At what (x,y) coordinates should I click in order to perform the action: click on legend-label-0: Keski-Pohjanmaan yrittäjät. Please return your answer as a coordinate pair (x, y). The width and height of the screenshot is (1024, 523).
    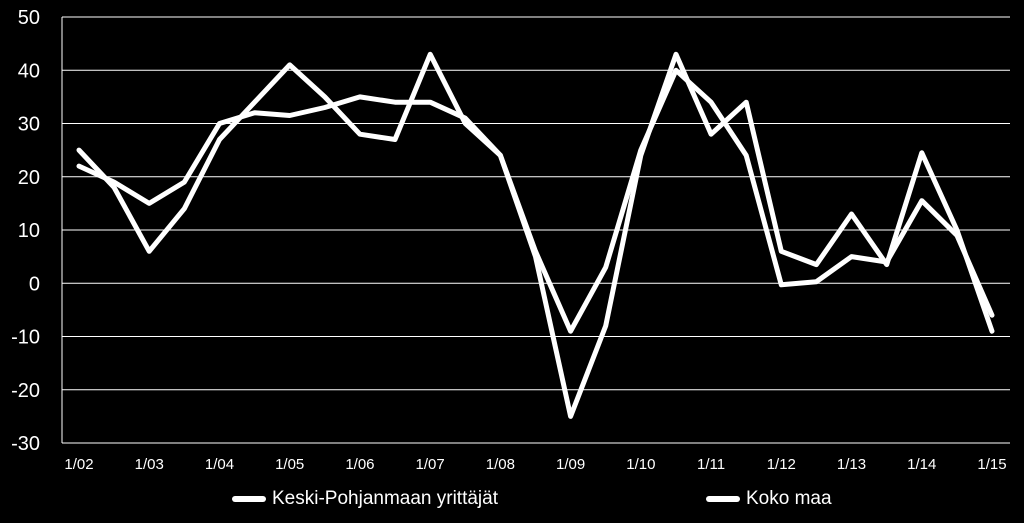
    Looking at the image, I should click on (385, 498).